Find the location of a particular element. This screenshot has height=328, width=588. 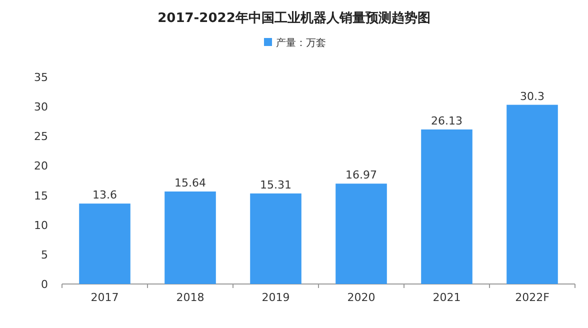

chart-title: 2017-2022年中国工业机器人销量预测趋势图 is located at coordinates (294, 18).